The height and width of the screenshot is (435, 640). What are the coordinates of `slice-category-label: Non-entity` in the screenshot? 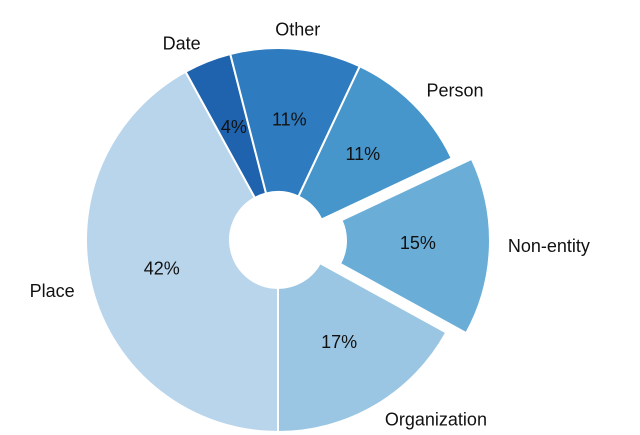 It's located at (549, 246).